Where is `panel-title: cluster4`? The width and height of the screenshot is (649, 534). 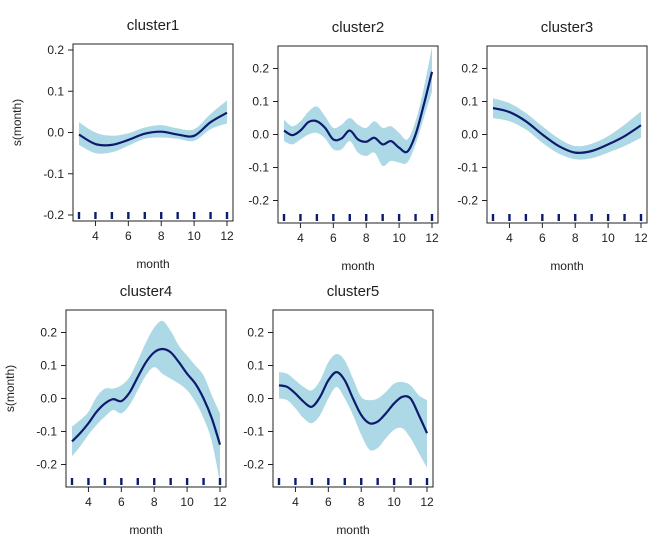 panel-title: cluster4 is located at coordinates (146, 291).